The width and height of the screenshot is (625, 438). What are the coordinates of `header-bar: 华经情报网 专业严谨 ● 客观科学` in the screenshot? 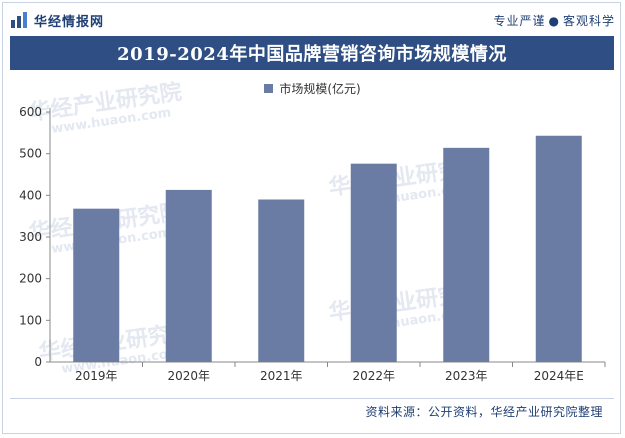 It's located at (312, 20).